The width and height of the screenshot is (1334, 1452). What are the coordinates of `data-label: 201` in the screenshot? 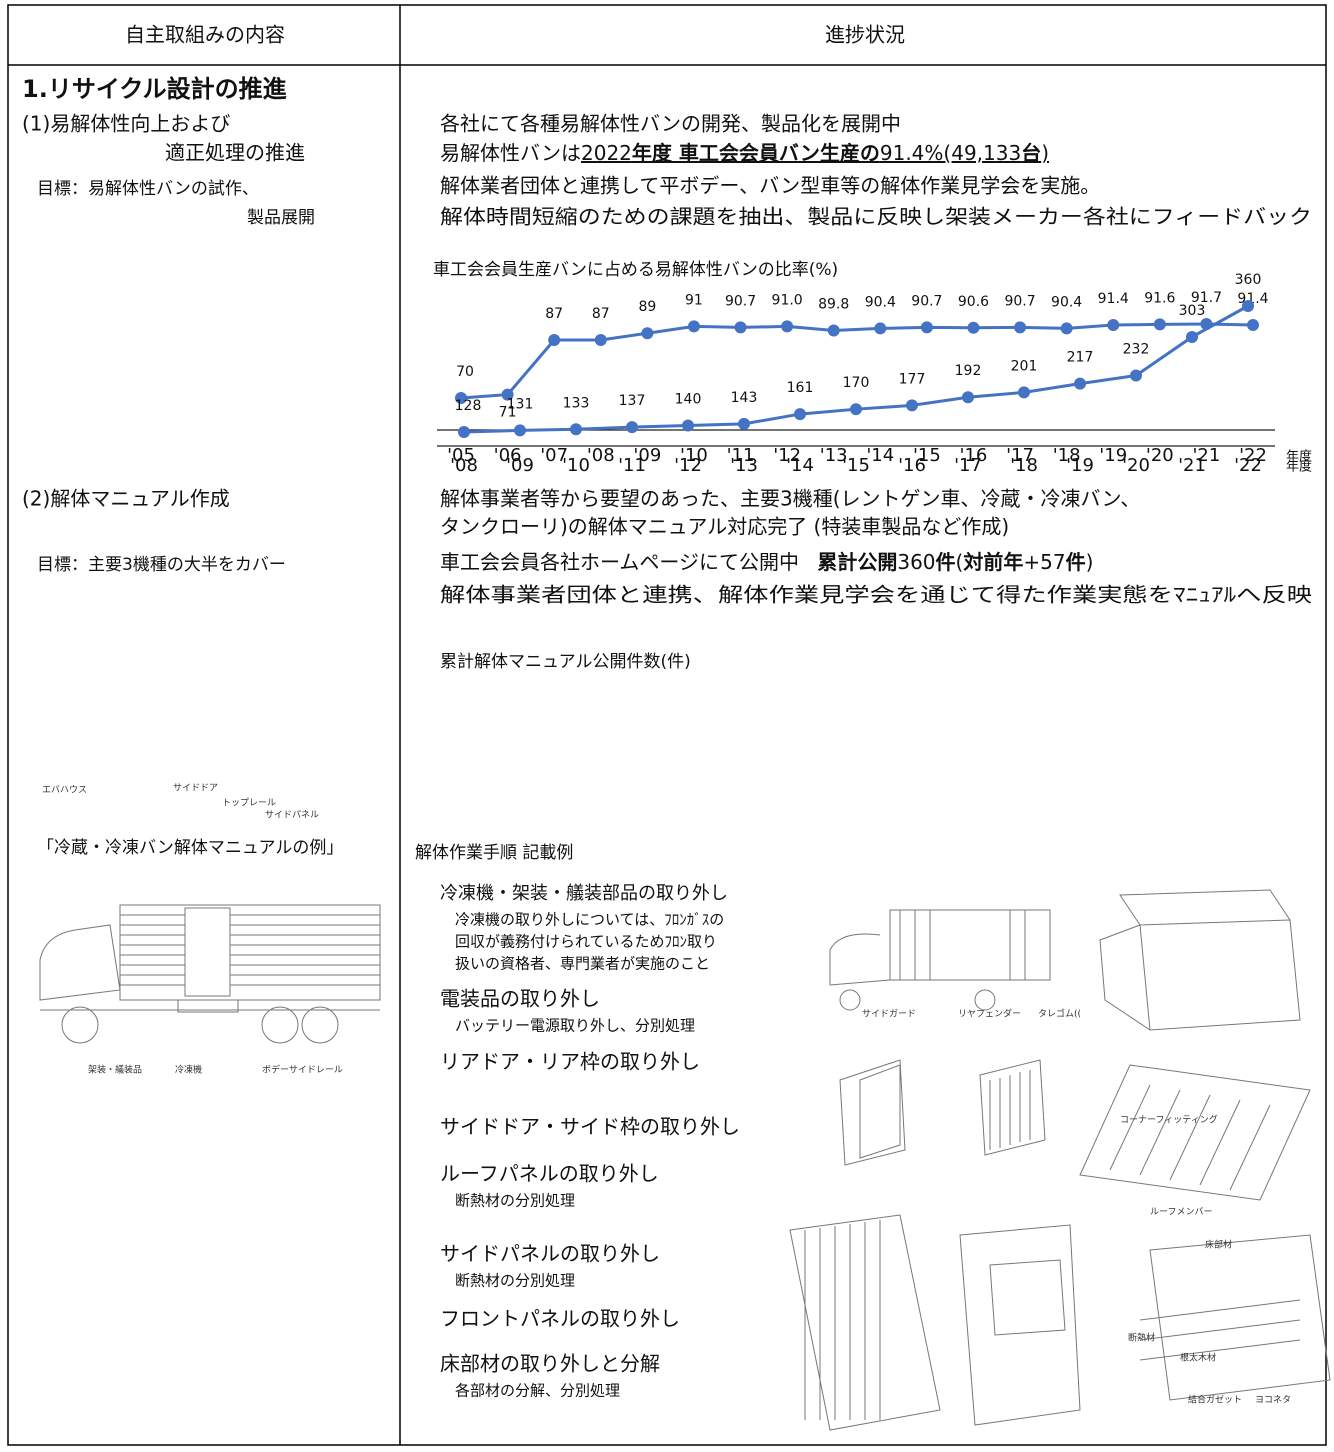 It's located at (1024, 366).